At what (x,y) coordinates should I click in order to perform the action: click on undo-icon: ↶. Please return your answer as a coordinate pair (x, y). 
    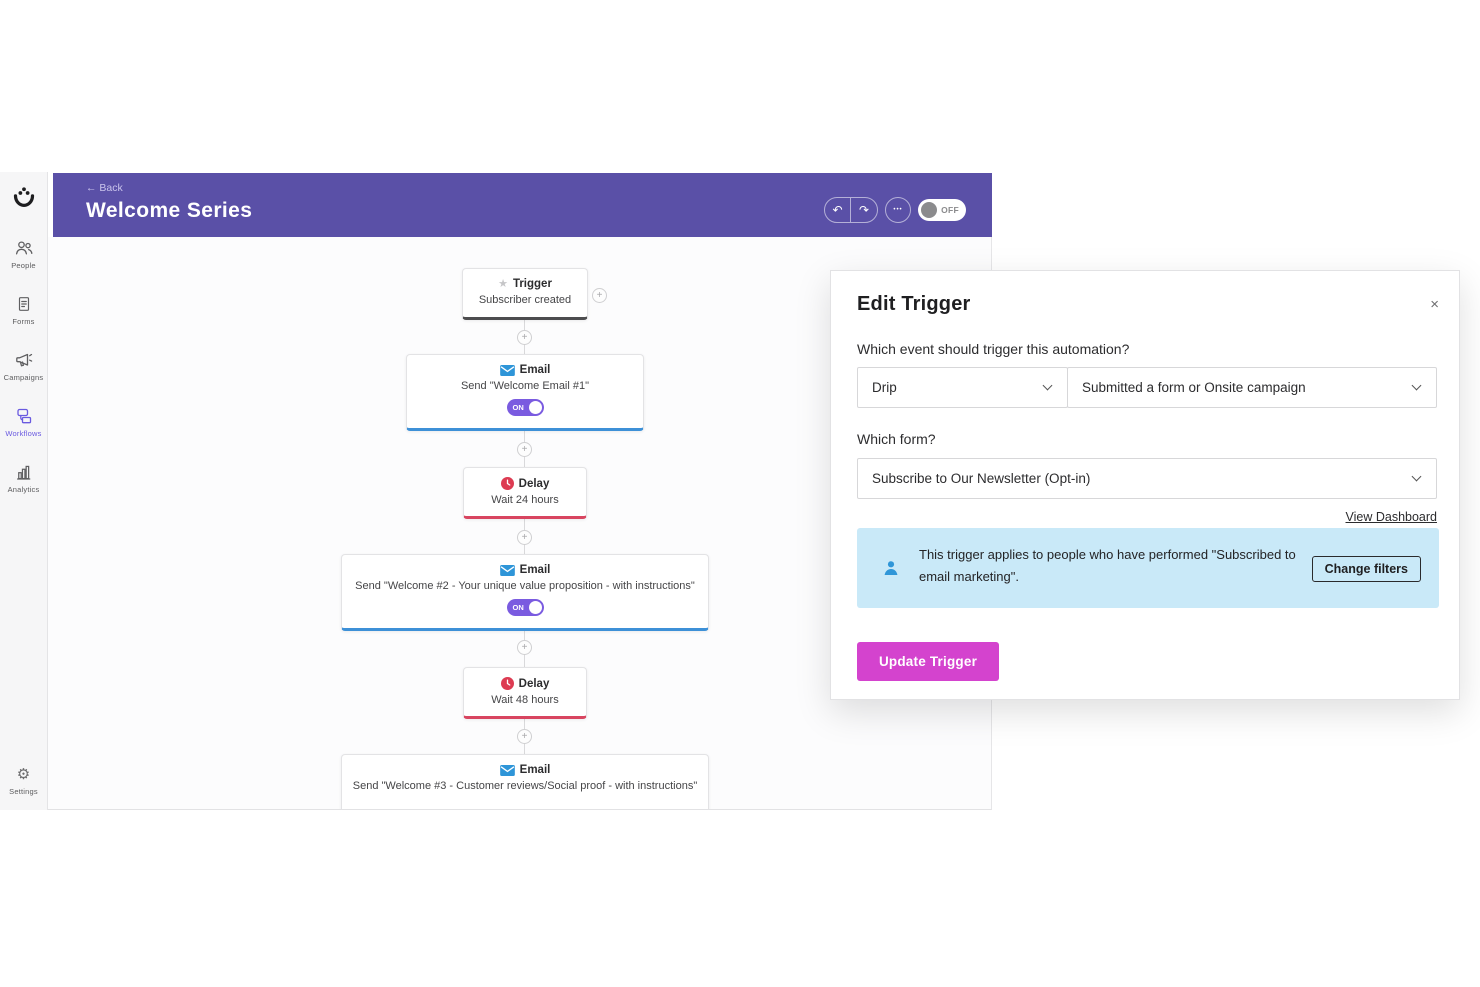
    Looking at the image, I should click on (837, 210).